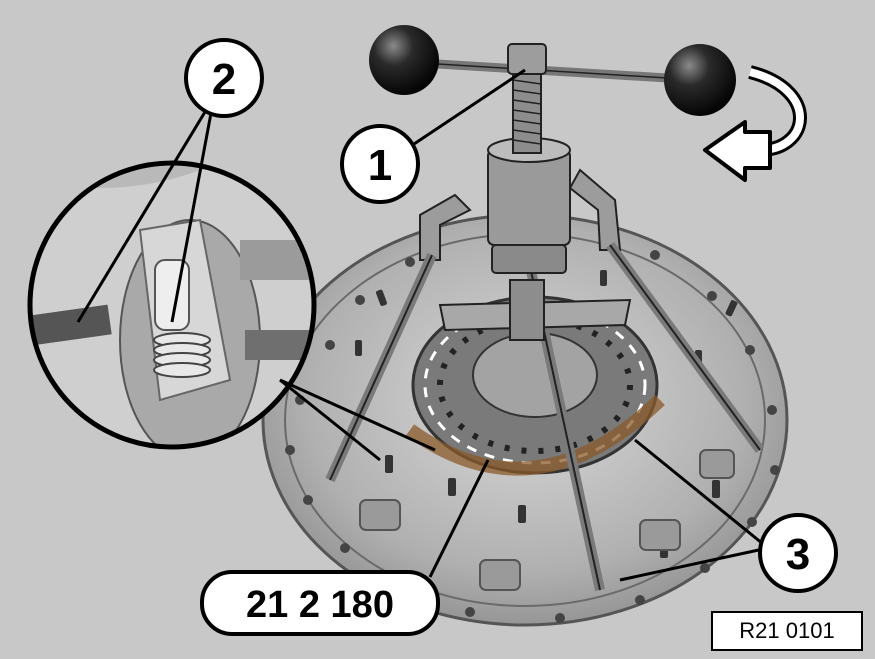  I want to click on callout-3: 3, so click(798, 553).